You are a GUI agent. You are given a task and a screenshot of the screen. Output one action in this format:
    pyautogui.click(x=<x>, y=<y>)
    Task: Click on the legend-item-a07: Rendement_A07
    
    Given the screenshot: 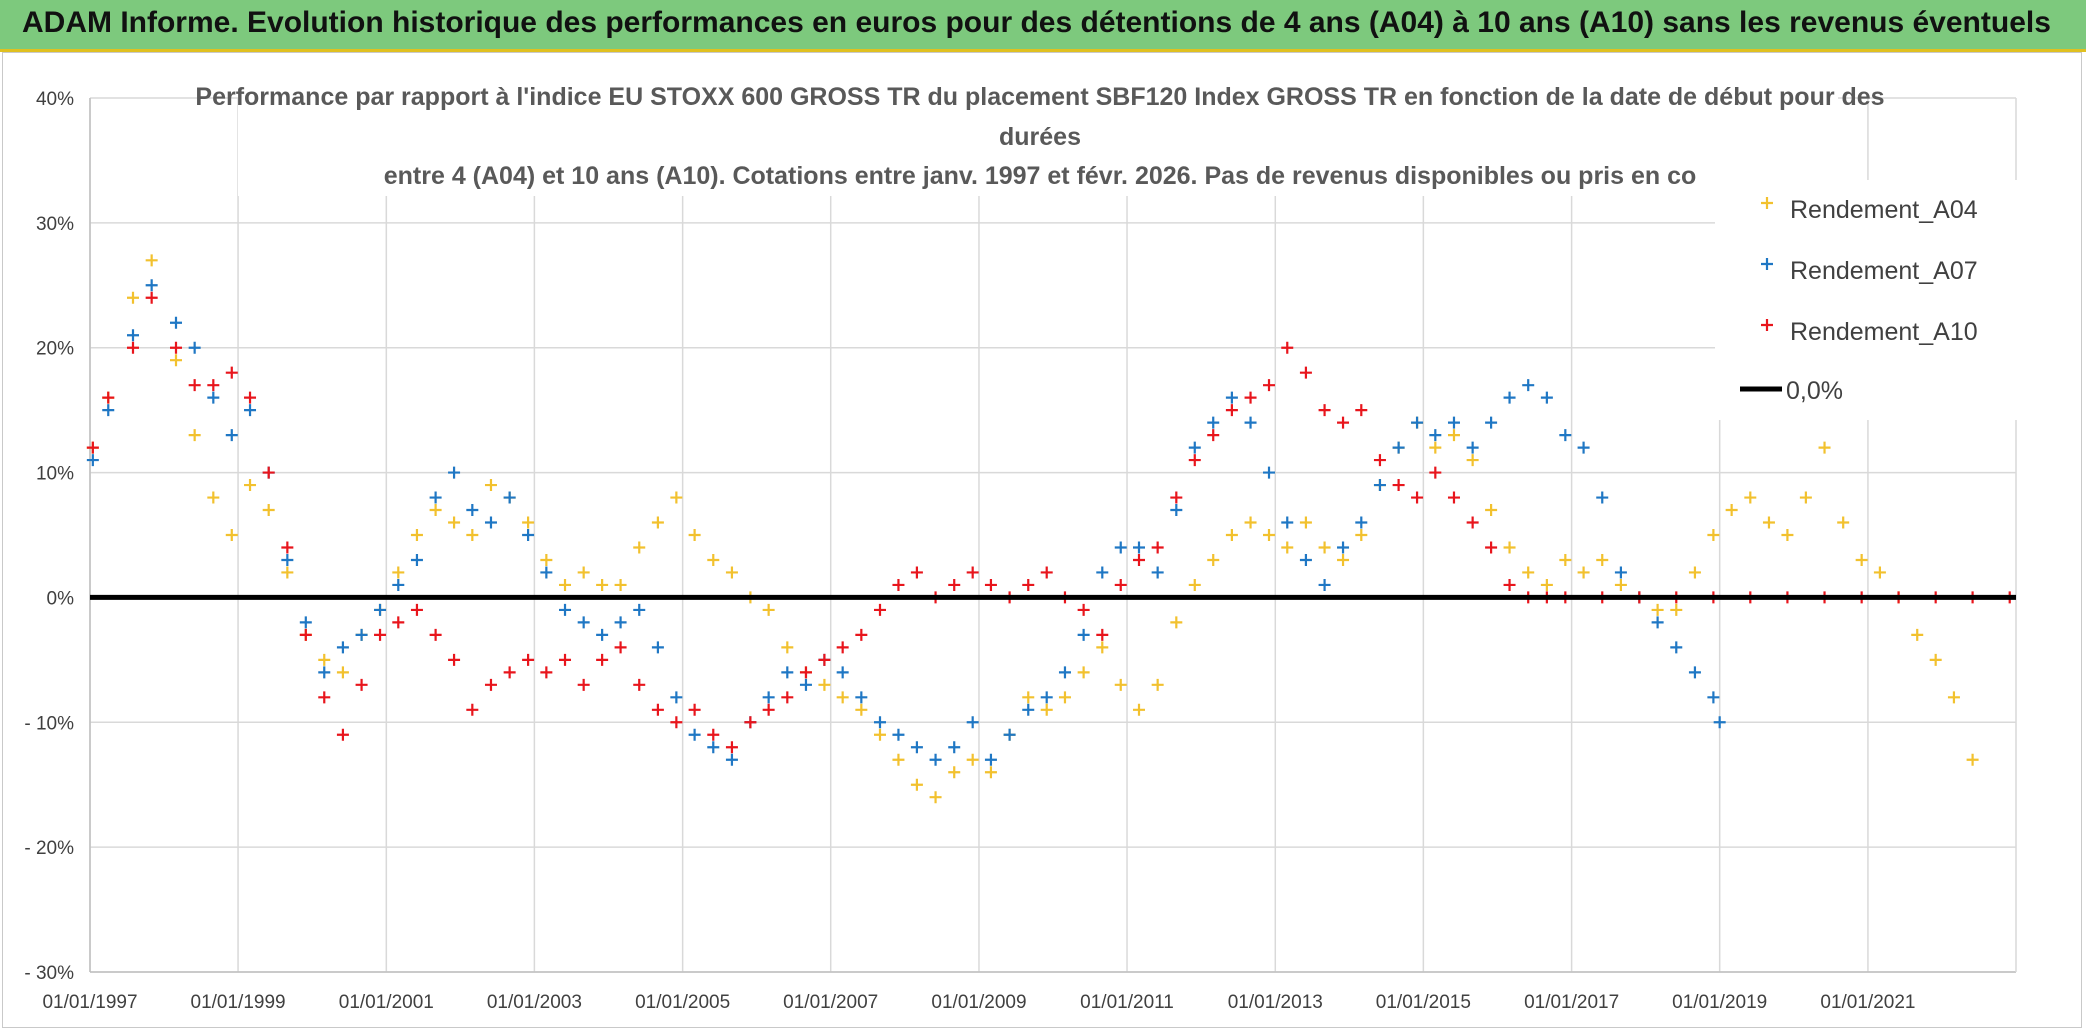 What is the action you would take?
    pyautogui.click(x=1869, y=271)
    